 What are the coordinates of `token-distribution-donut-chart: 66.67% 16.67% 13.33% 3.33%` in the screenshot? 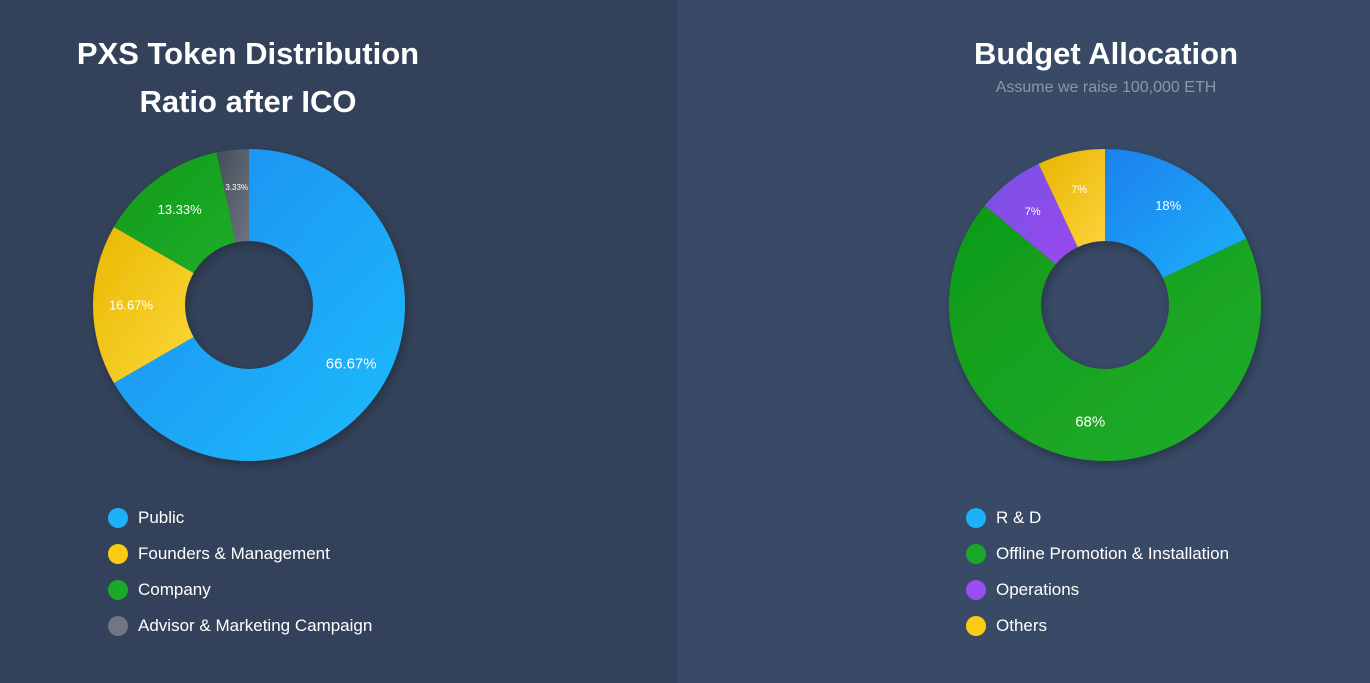 It's located at (249, 305).